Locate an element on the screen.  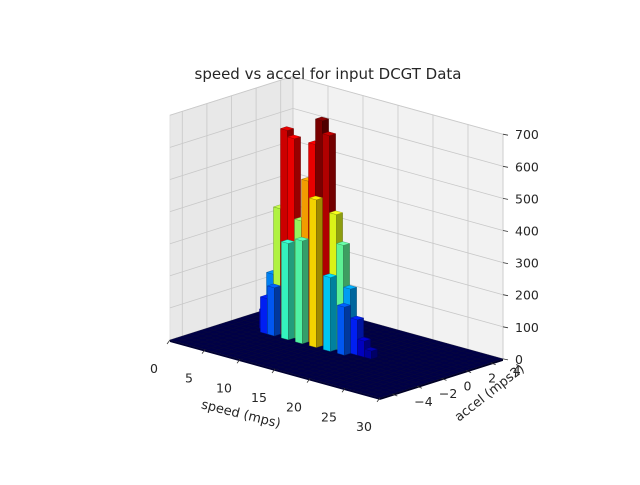
x-tick-label: 30 is located at coordinates (364, 426).